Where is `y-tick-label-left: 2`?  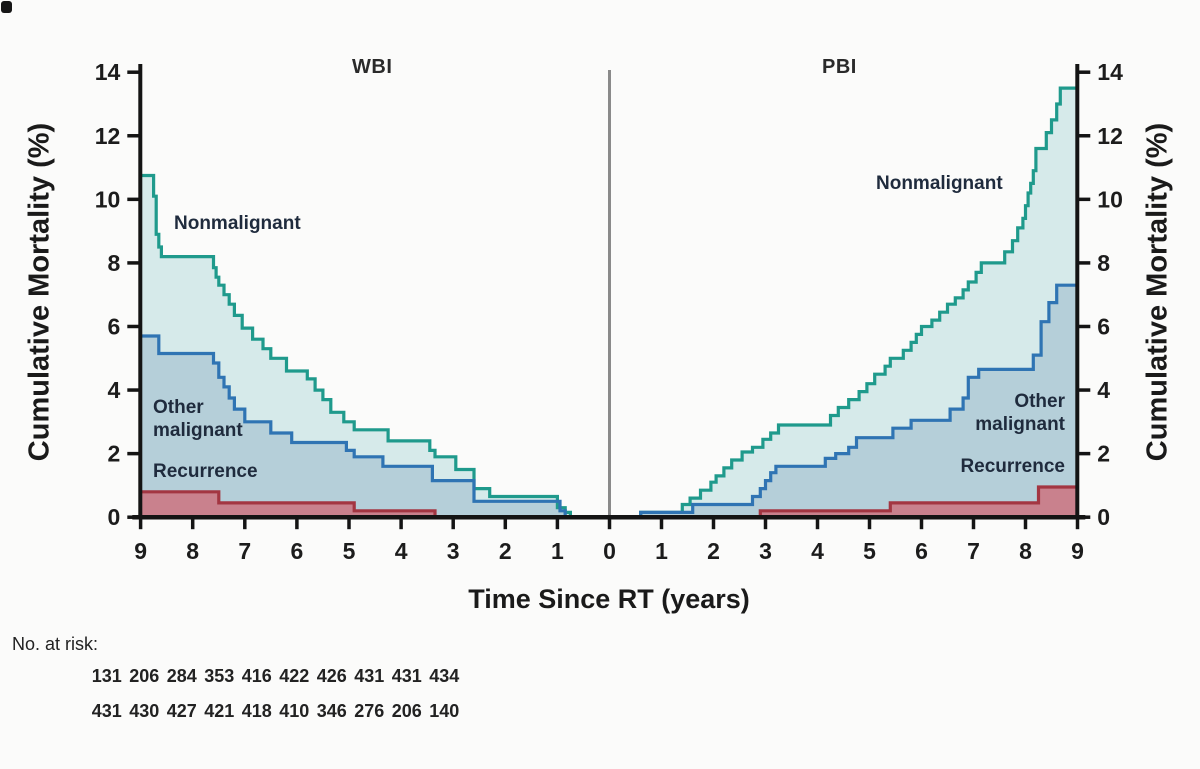
y-tick-label-left: 2 is located at coordinates (114, 454).